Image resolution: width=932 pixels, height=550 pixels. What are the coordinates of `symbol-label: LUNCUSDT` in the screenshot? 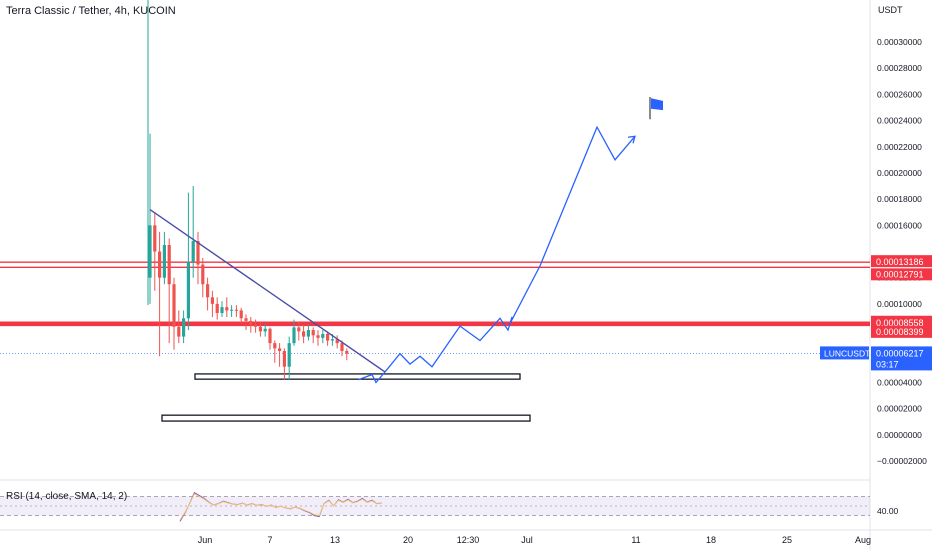 It's located at (847, 353).